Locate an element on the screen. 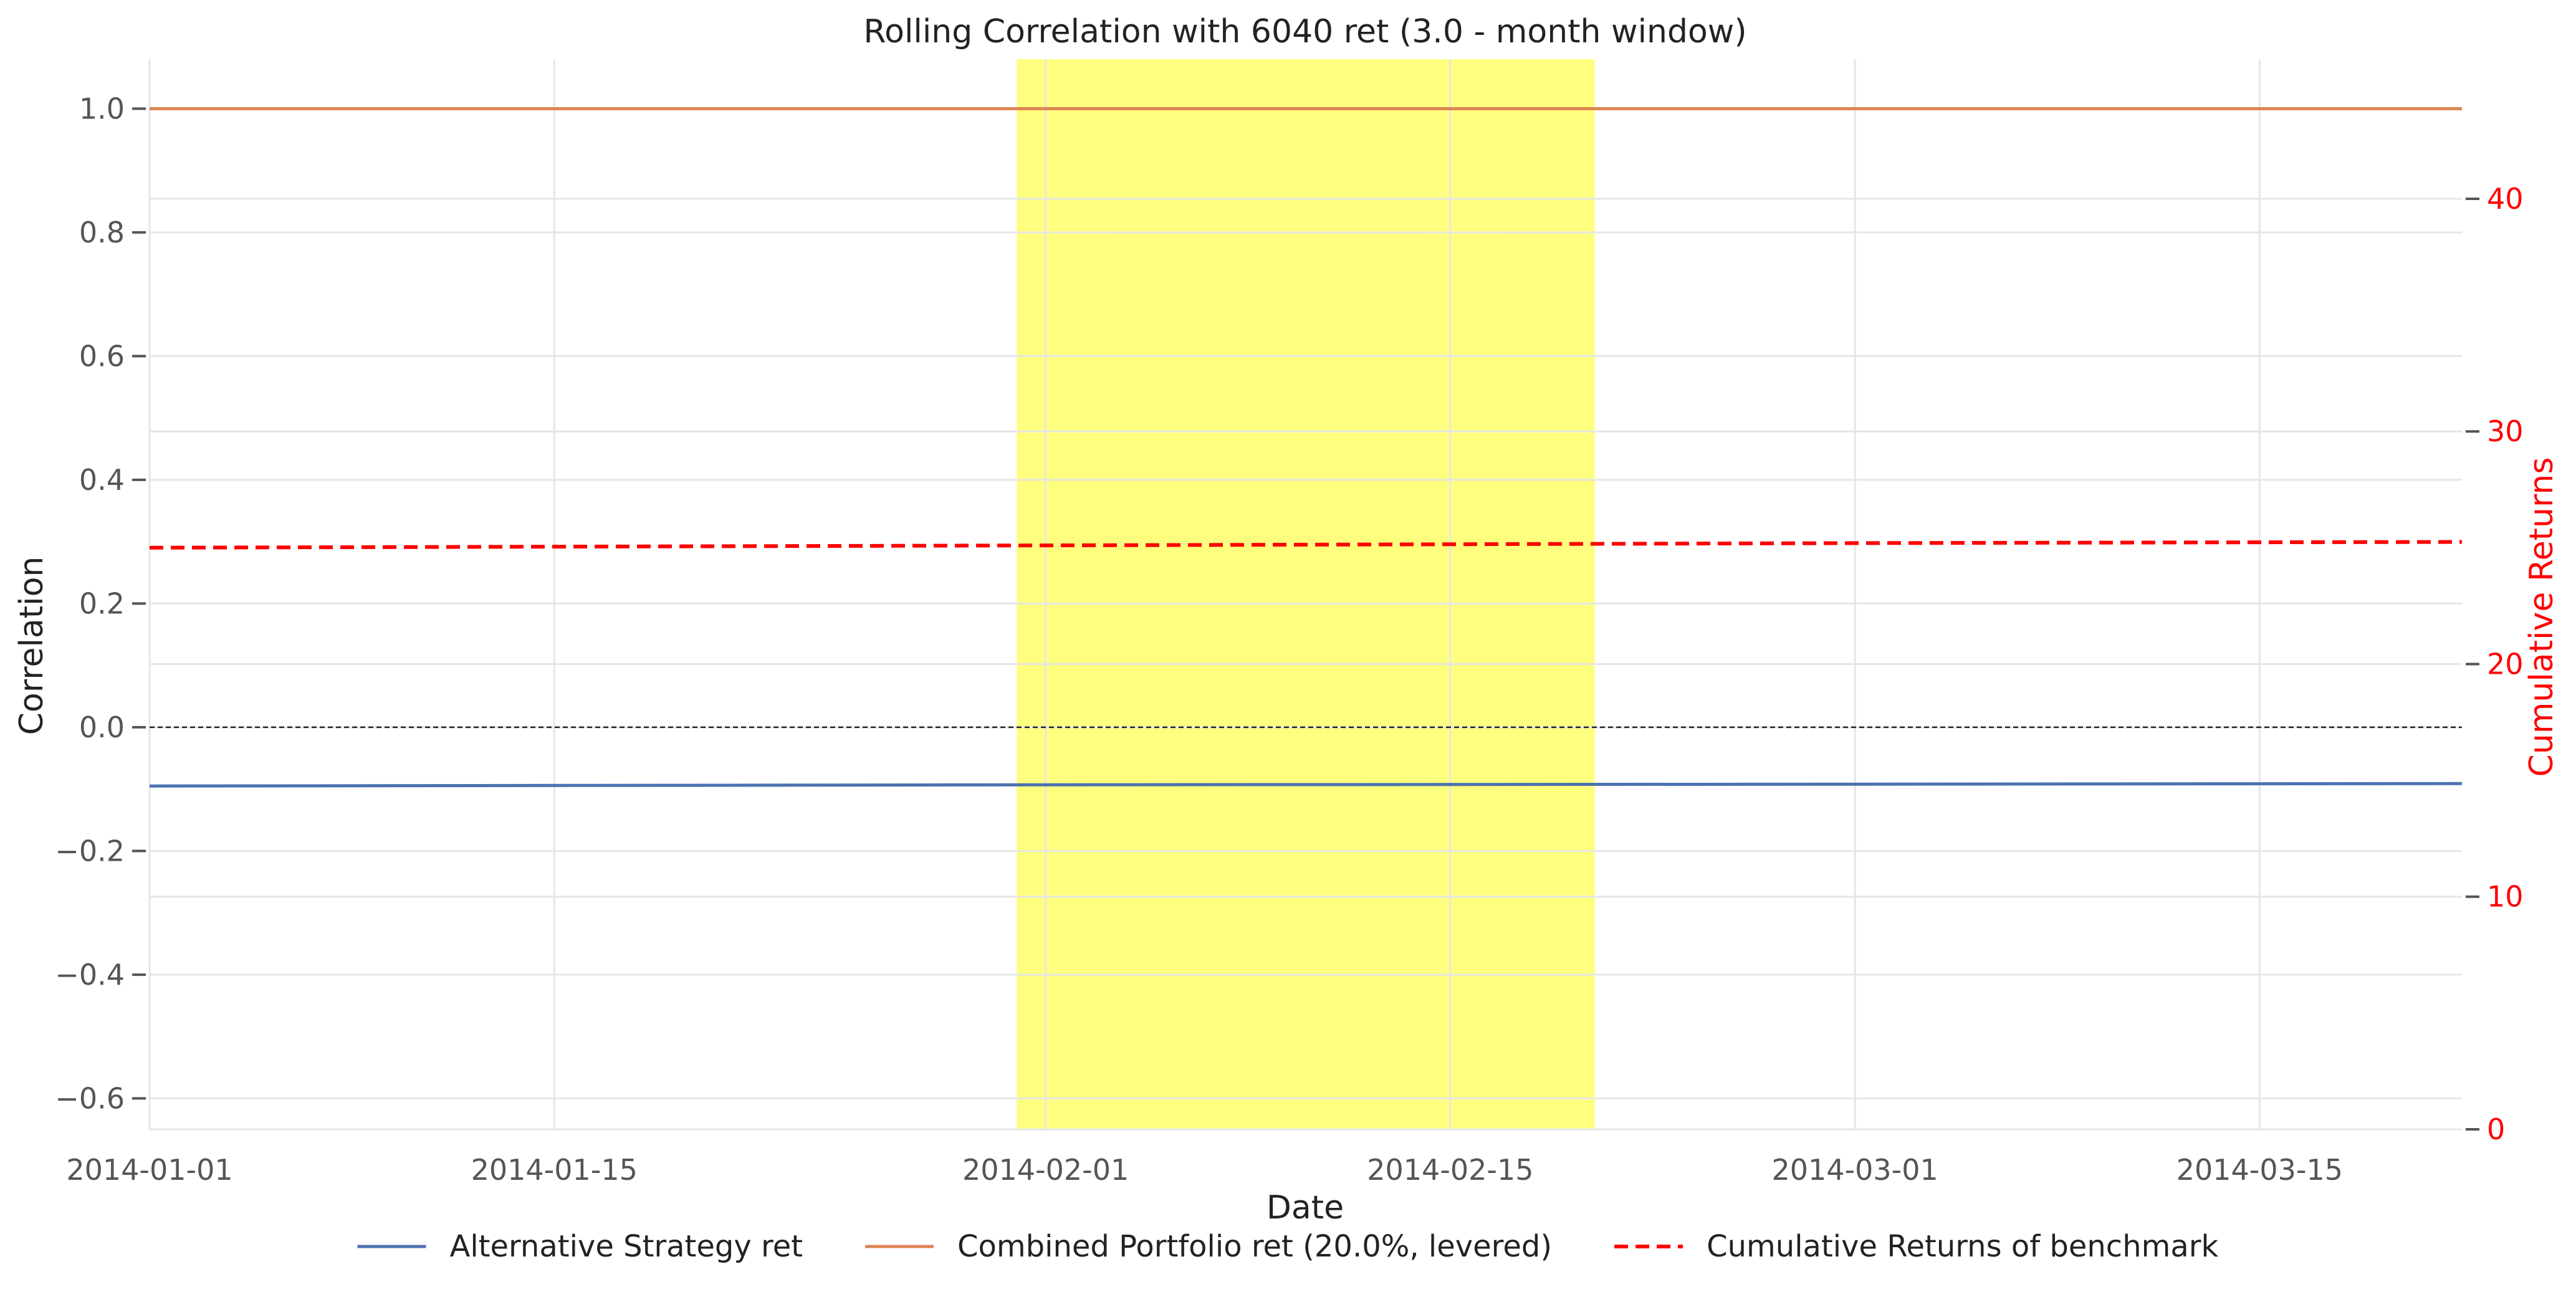 The image size is (2576, 1292). x-tick-label: 2014-02-15 is located at coordinates (1450, 1170).